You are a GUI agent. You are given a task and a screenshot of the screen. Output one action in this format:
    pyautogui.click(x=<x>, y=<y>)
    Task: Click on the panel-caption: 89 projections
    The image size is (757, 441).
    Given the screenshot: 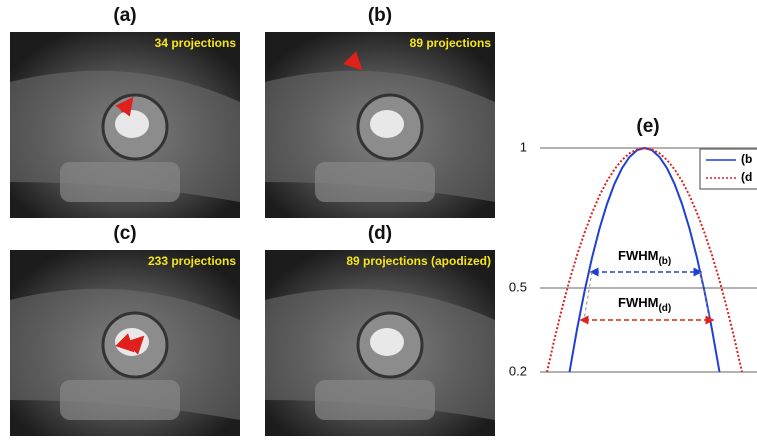 What is the action you would take?
    pyautogui.click(x=451, y=43)
    